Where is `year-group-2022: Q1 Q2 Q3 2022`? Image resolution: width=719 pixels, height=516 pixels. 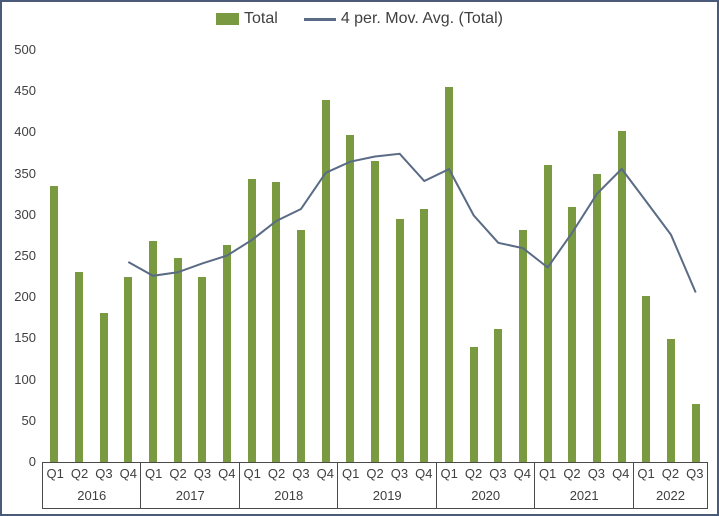 year-group-2022: Q1 Q2 Q3 2022 is located at coordinates (670, 485).